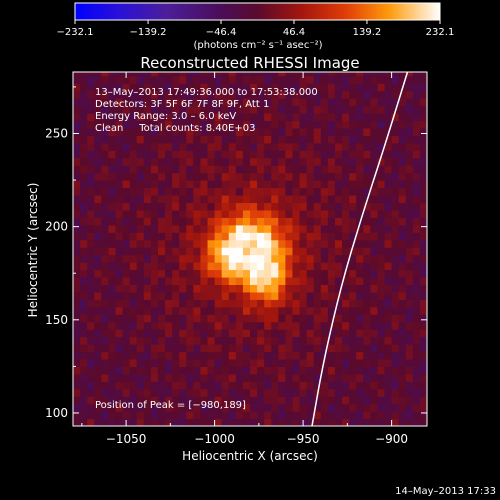 The image size is (500, 500). I want to click on x-tick-label: −1000, so click(214, 439).